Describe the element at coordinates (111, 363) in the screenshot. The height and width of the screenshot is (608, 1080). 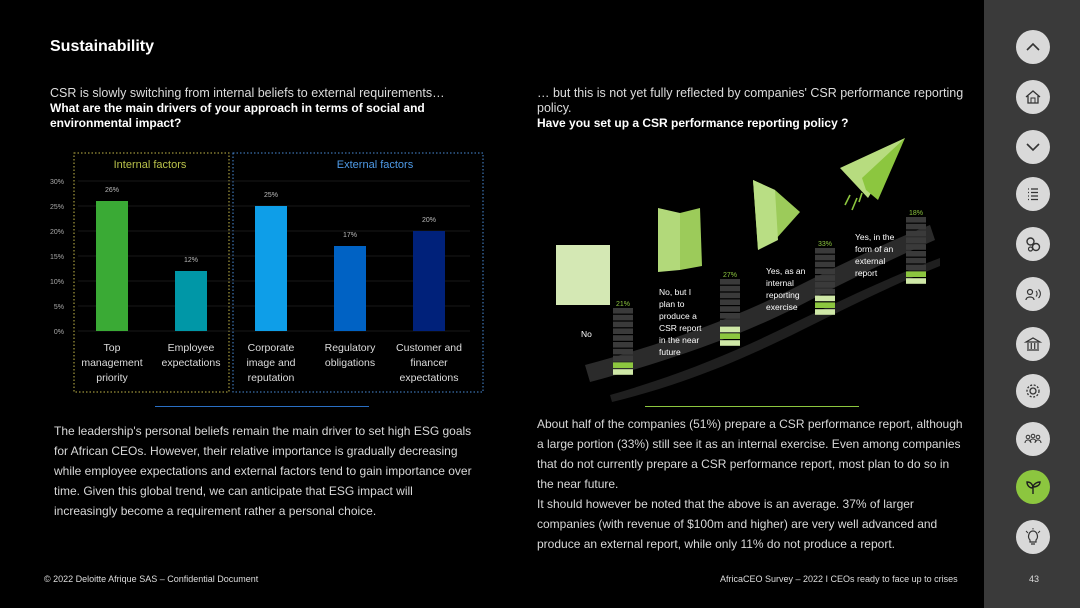
I see `category-label: management` at that location.